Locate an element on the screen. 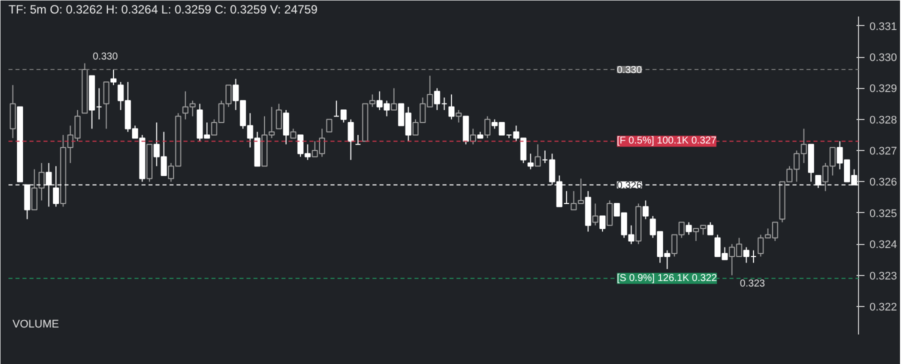  chart-title: TF: 5m O: 0.3262 H: 0.3264 L: 0.3259 C: 0.3259 V: 24759 is located at coordinates (163, 9).